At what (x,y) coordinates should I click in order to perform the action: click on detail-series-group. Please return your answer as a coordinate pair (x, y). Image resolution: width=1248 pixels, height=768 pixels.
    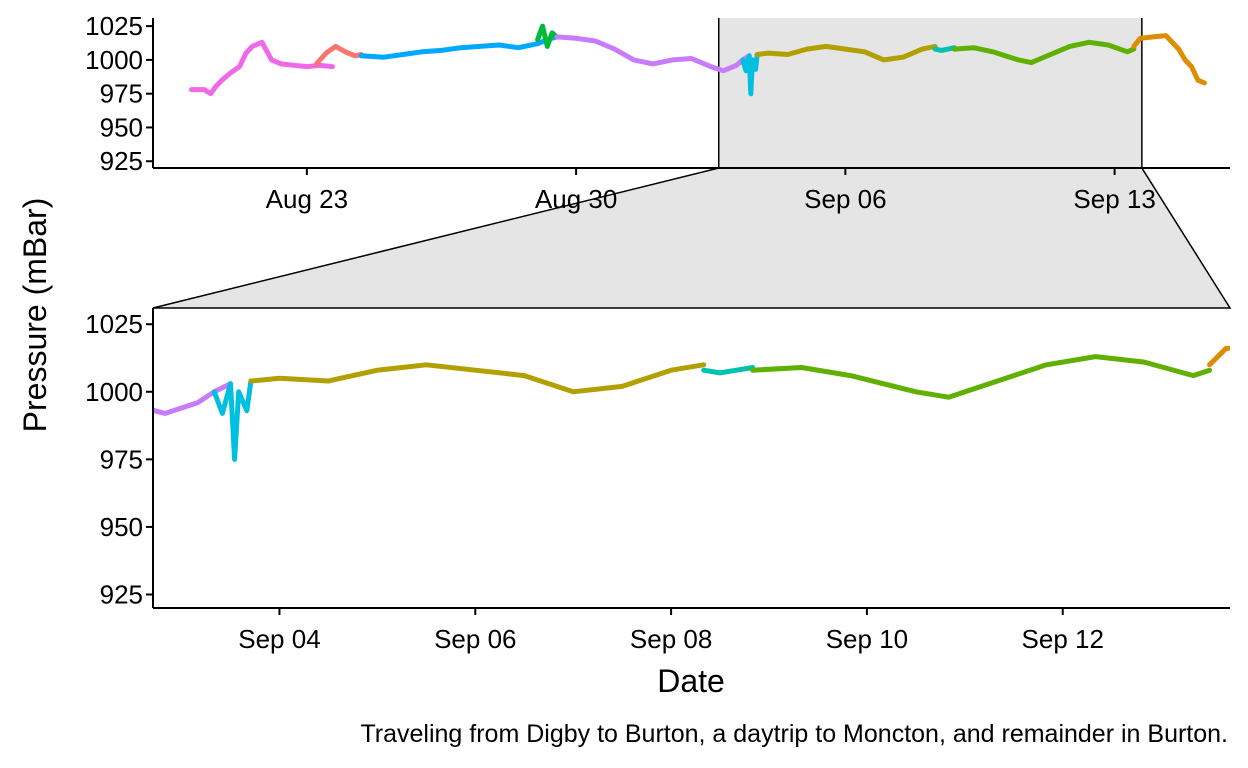
    Looking at the image, I should click on (691, 403).